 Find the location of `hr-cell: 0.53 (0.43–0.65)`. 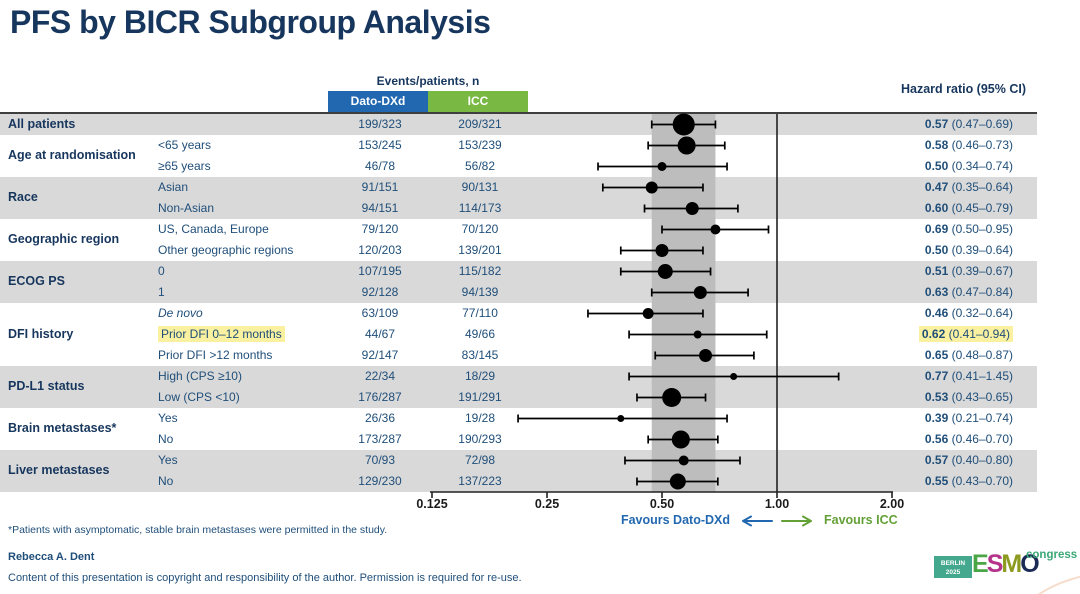

hr-cell: 0.53 (0.43–0.65) is located at coordinates (968, 397).